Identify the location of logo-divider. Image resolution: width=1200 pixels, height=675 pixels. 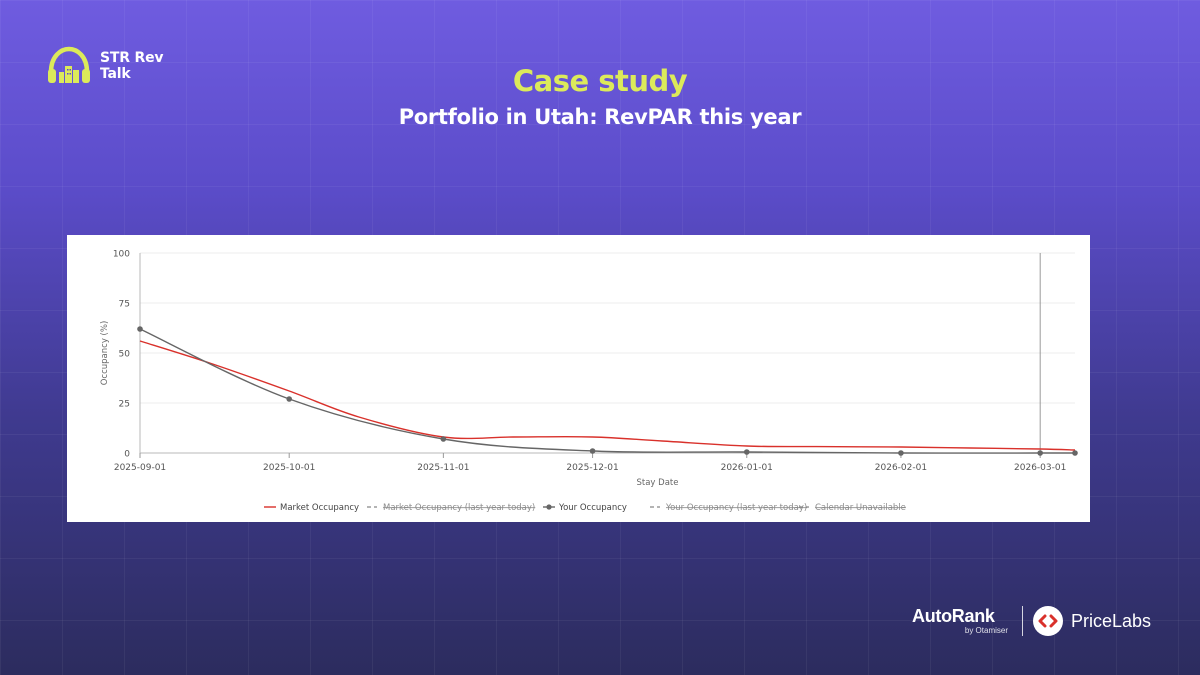
(1022, 621).